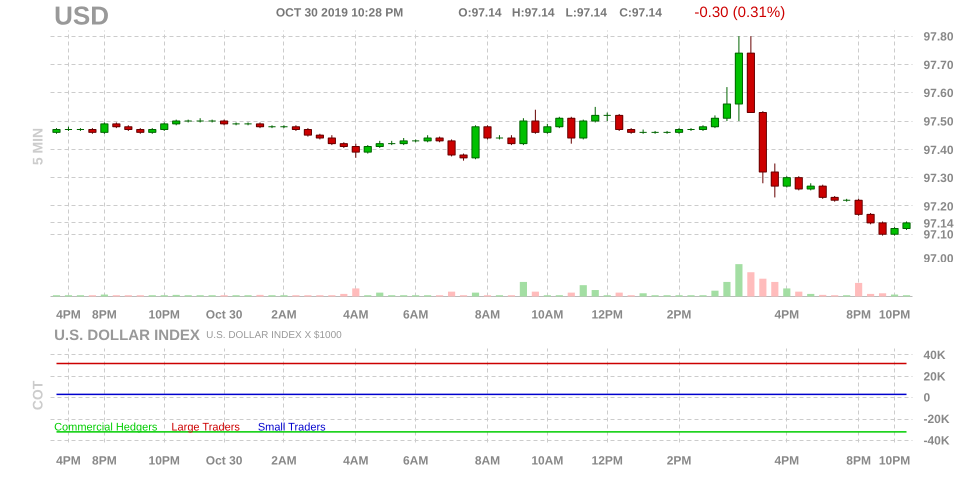 Image resolution: width=964 pixels, height=480 pixels. Describe the element at coordinates (274, 335) in the screenshot. I see `chart-subtitle: U.S. DOLLAR INDEX X $1000` at that location.